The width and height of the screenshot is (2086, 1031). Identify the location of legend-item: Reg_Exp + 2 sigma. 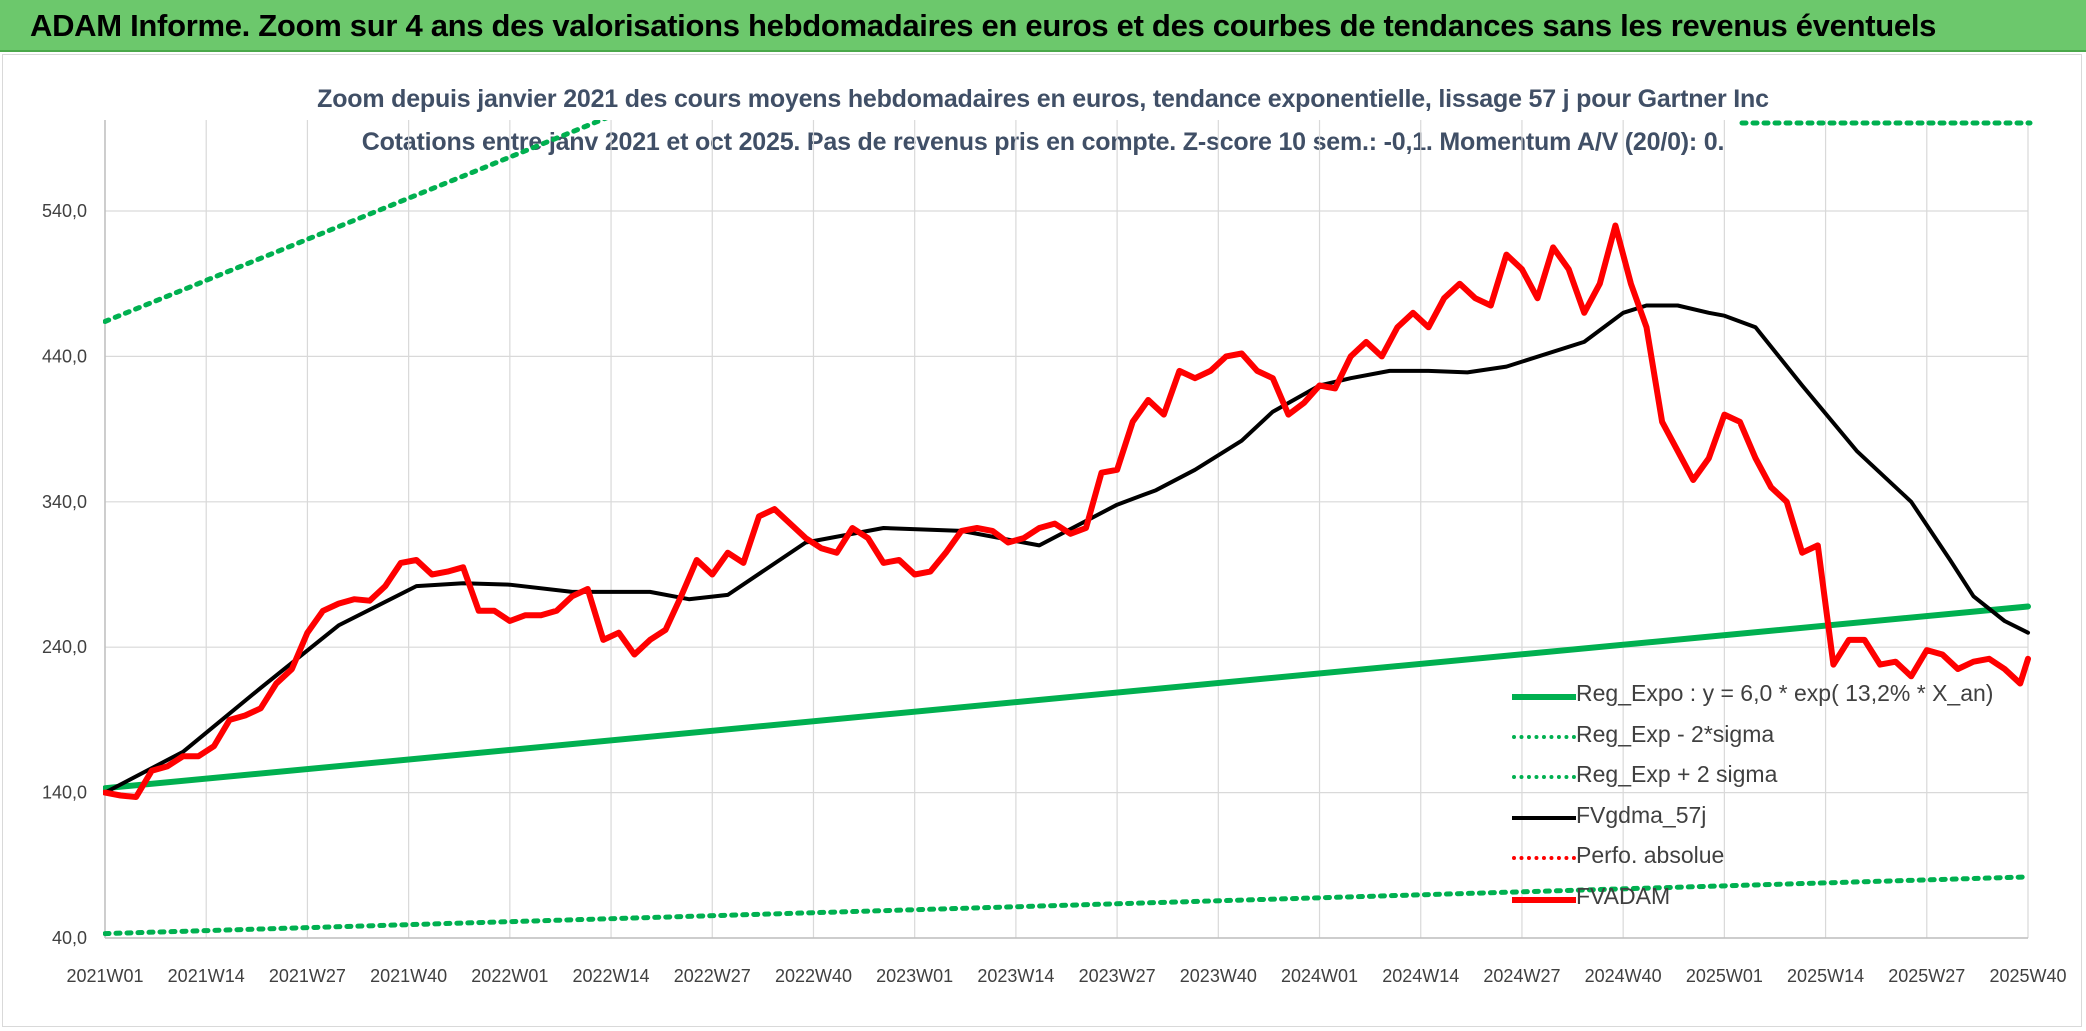
(1758, 777).